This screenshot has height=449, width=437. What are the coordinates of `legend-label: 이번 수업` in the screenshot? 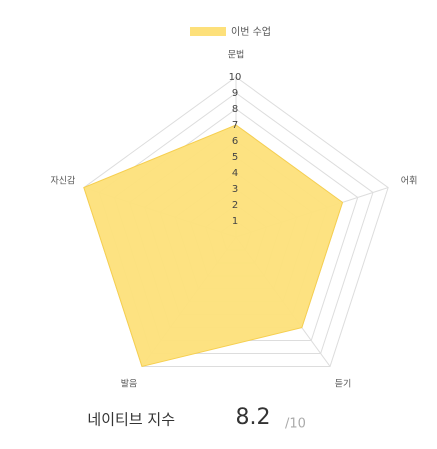 It's located at (251, 31).